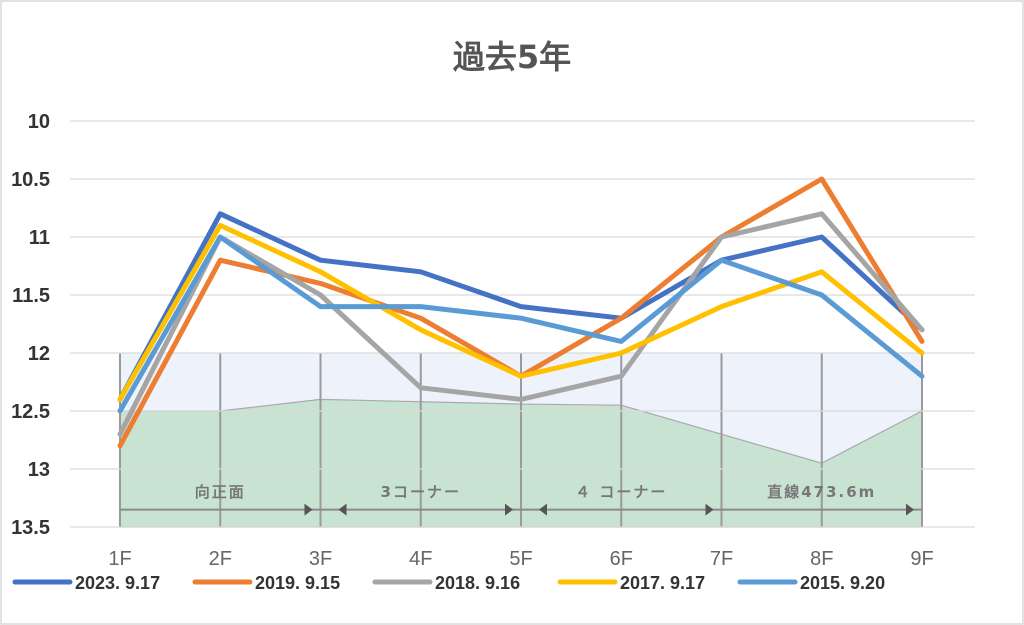  Describe the element at coordinates (39, 354) in the screenshot. I see `y-tick-label: 12` at that location.